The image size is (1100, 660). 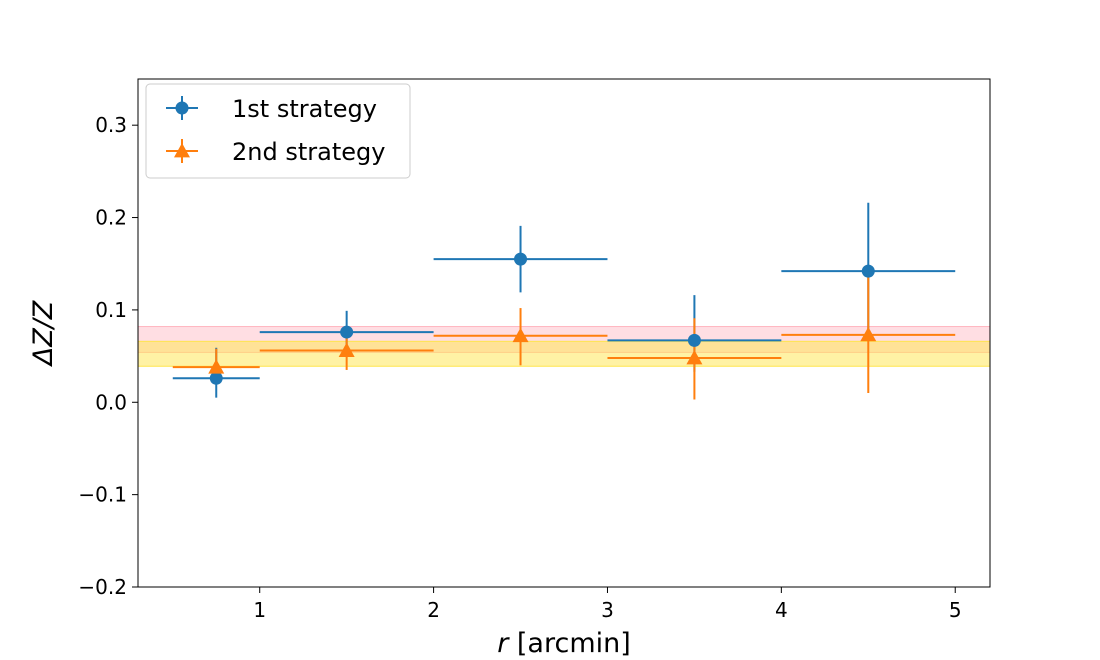 What do you see at coordinates (433, 610) in the screenshot?
I see `x-tick-label: 2` at bounding box center [433, 610].